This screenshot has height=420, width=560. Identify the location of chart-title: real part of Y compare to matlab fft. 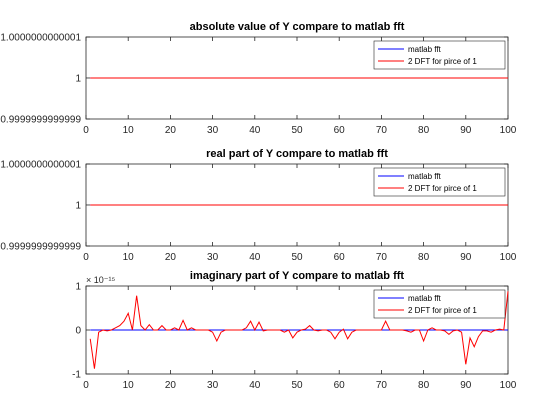
(297, 154).